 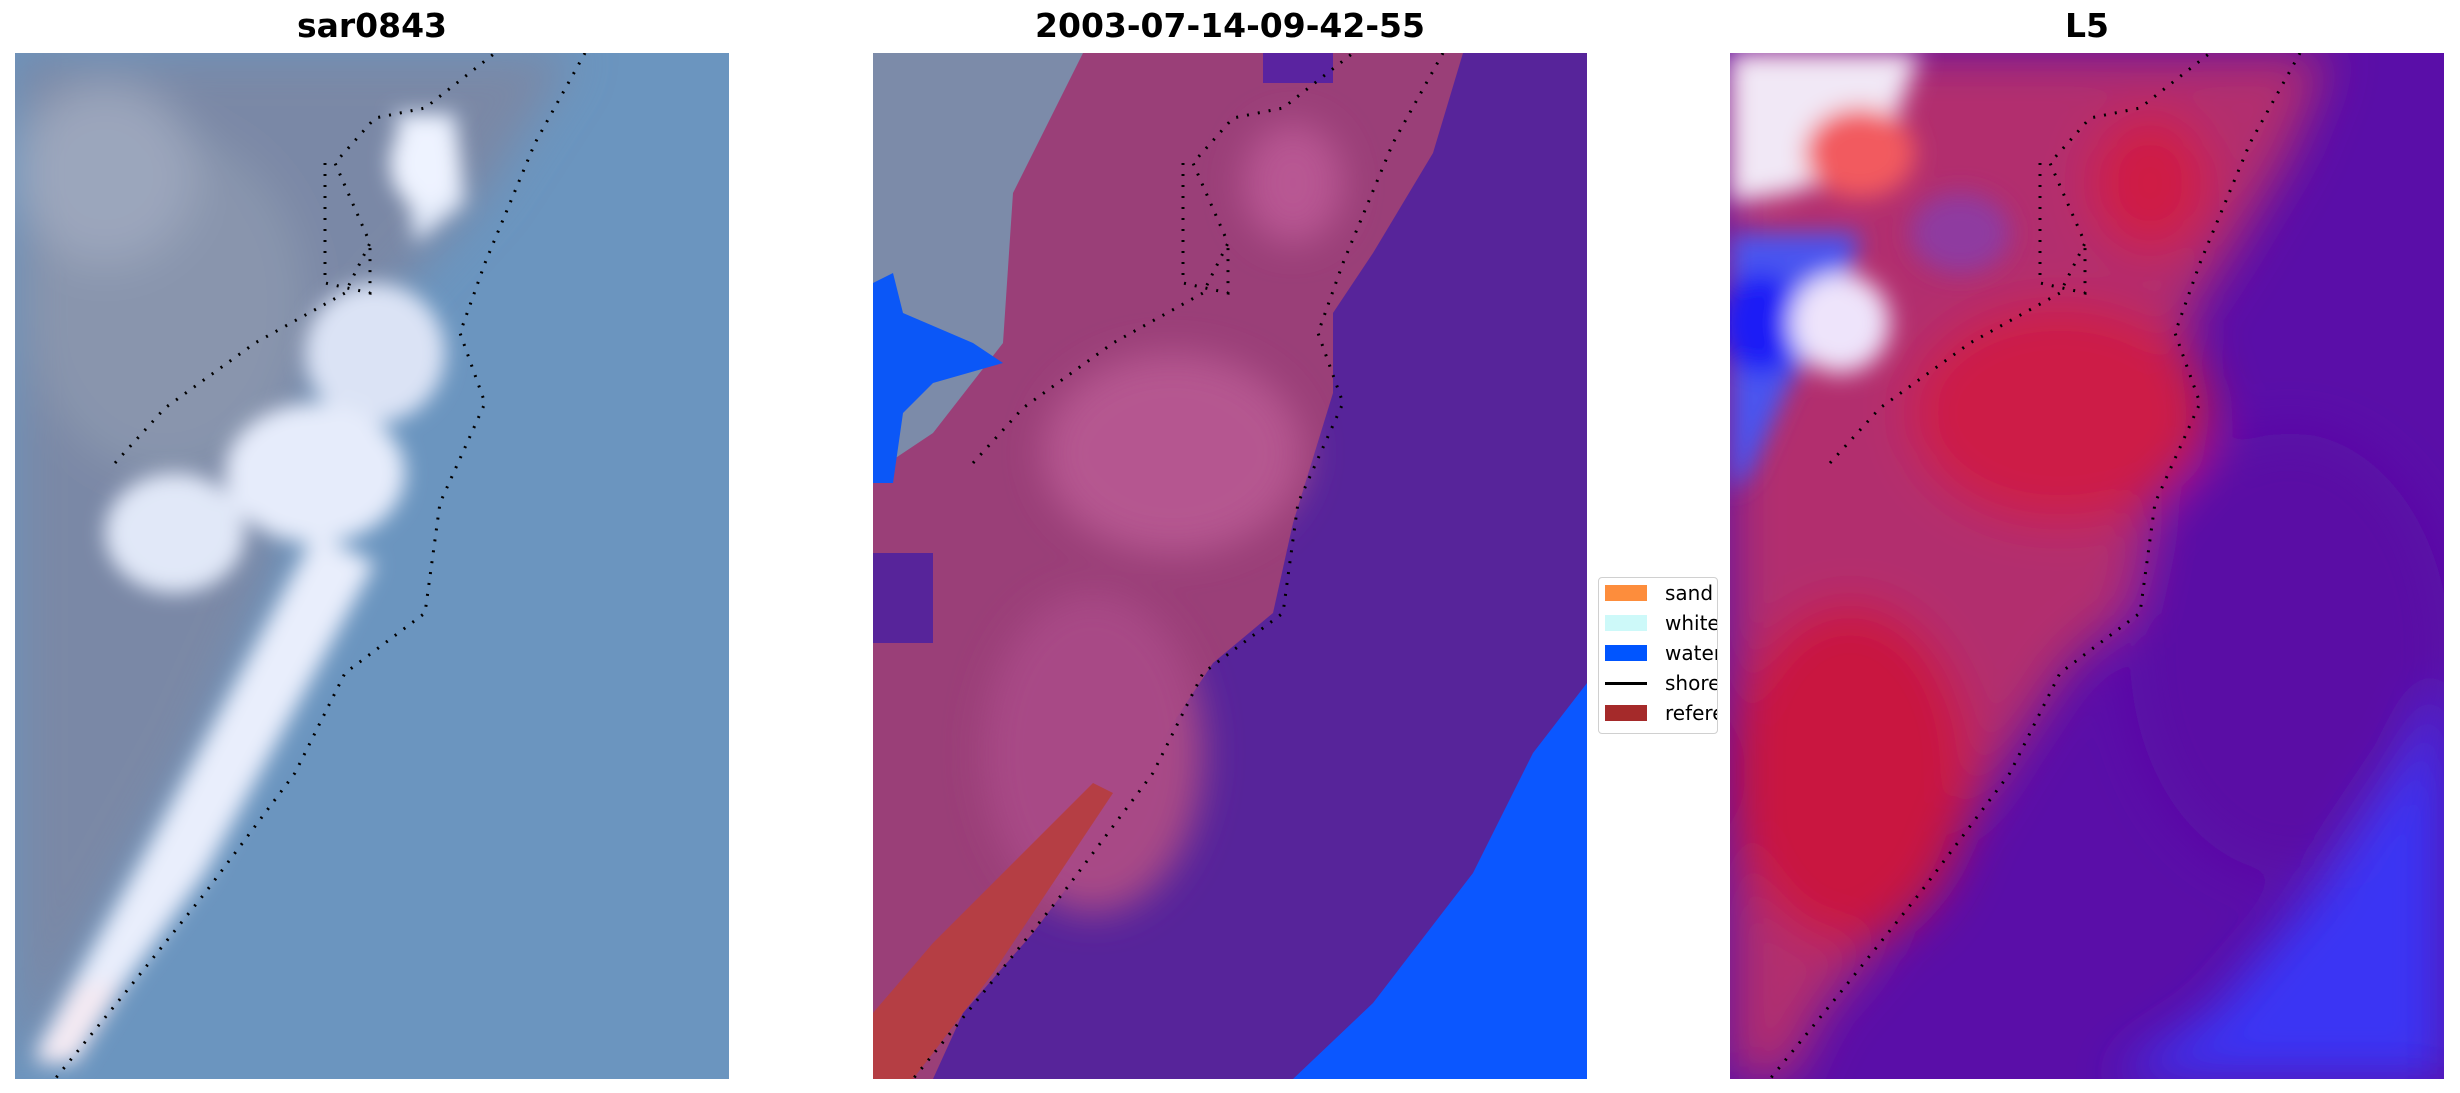 What do you see at coordinates (1689, 593) in the screenshot?
I see `legend-label-sand: sand` at bounding box center [1689, 593].